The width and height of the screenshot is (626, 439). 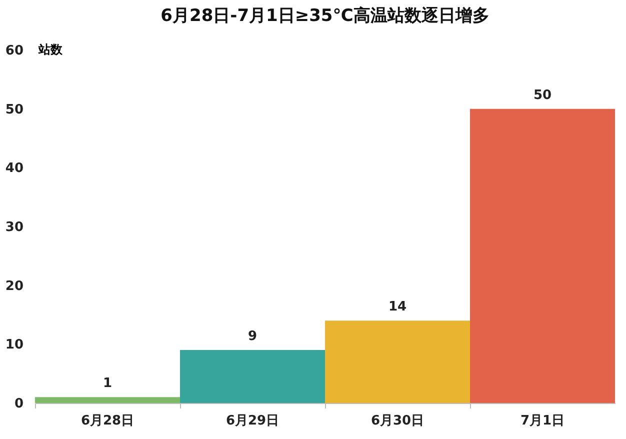 What do you see at coordinates (14, 286) in the screenshot?
I see `y-tick-label: 20` at bounding box center [14, 286].